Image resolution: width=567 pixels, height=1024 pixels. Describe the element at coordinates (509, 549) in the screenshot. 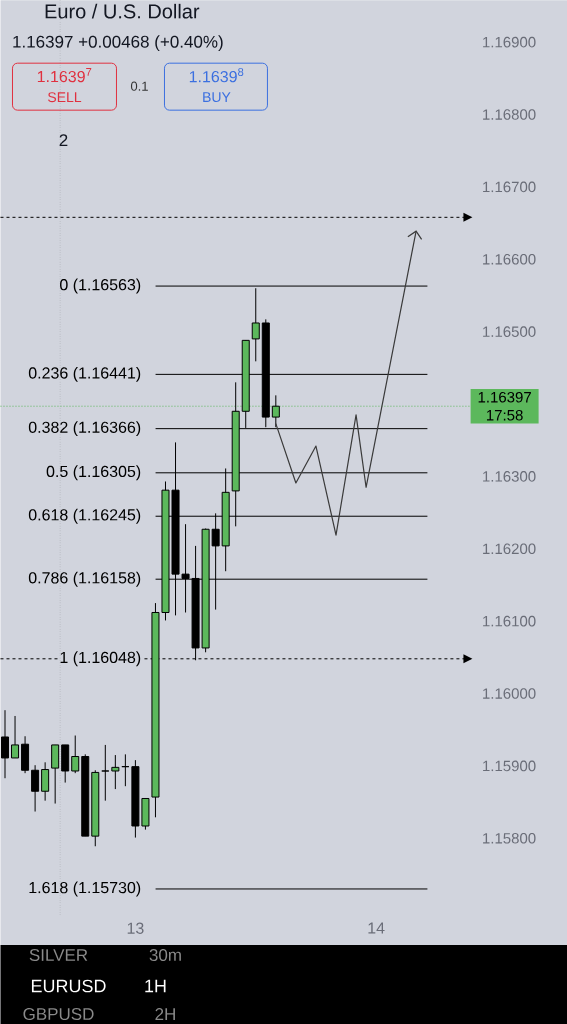

I see `y-tick-label: 1.16200` at that location.